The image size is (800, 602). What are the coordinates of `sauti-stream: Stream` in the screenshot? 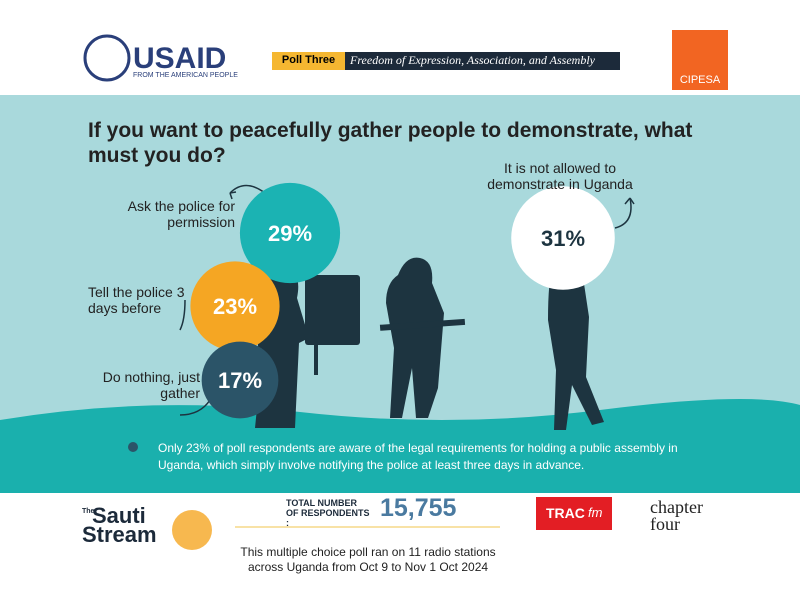 It's located at (119, 534).